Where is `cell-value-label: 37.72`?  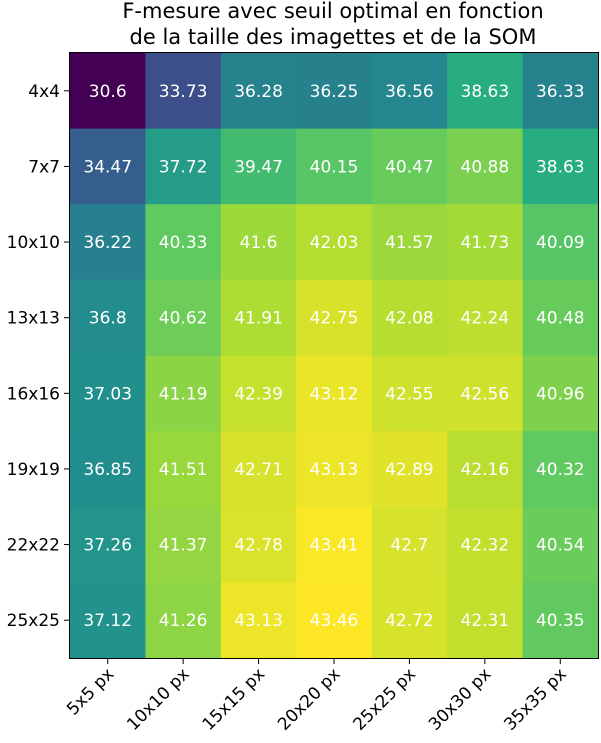
cell-value-label: 37.72 is located at coordinates (183, 167).